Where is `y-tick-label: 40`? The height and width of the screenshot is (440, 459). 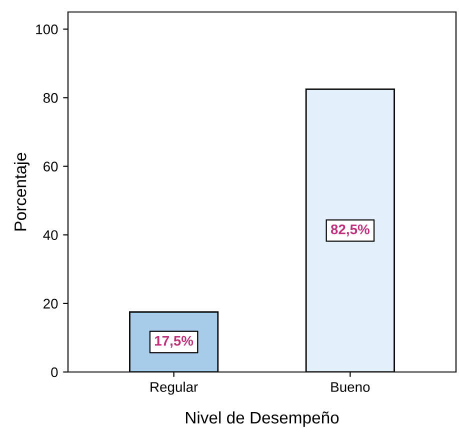 y-tick-label: 40 is located at coordinates (50, 235).